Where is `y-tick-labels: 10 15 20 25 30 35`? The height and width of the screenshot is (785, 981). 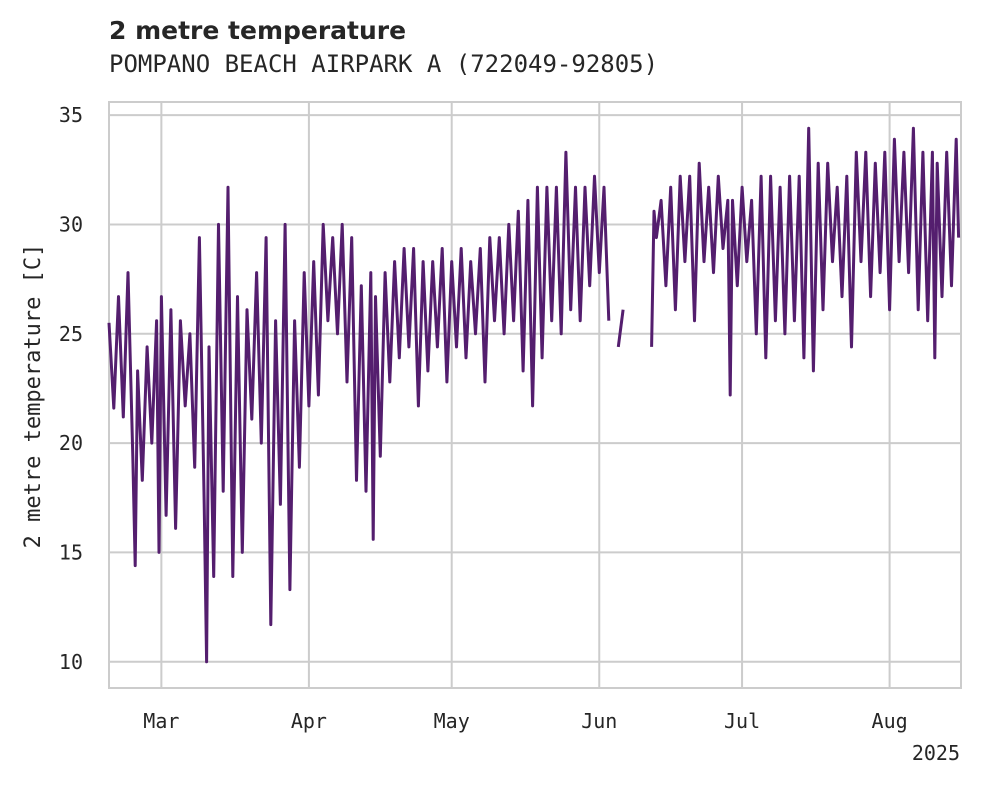 y-tick-labels: 10 15 20 25 30 35 is located at coordinates (71, 388).